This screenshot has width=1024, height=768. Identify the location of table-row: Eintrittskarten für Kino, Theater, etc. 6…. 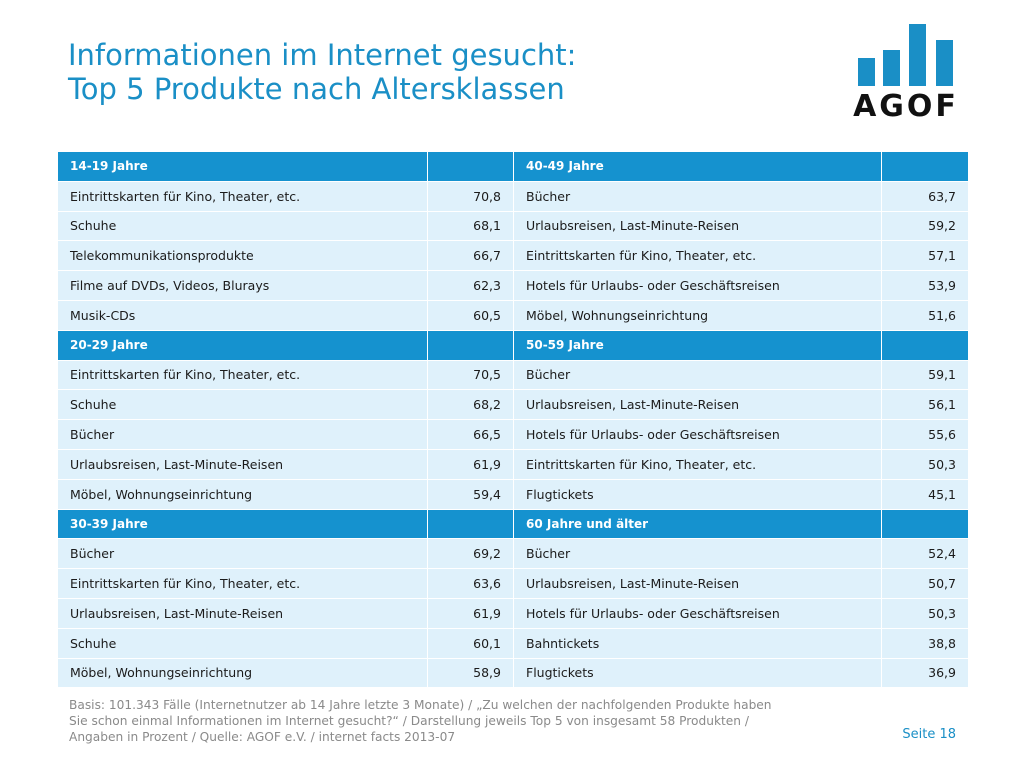
(513, 583).